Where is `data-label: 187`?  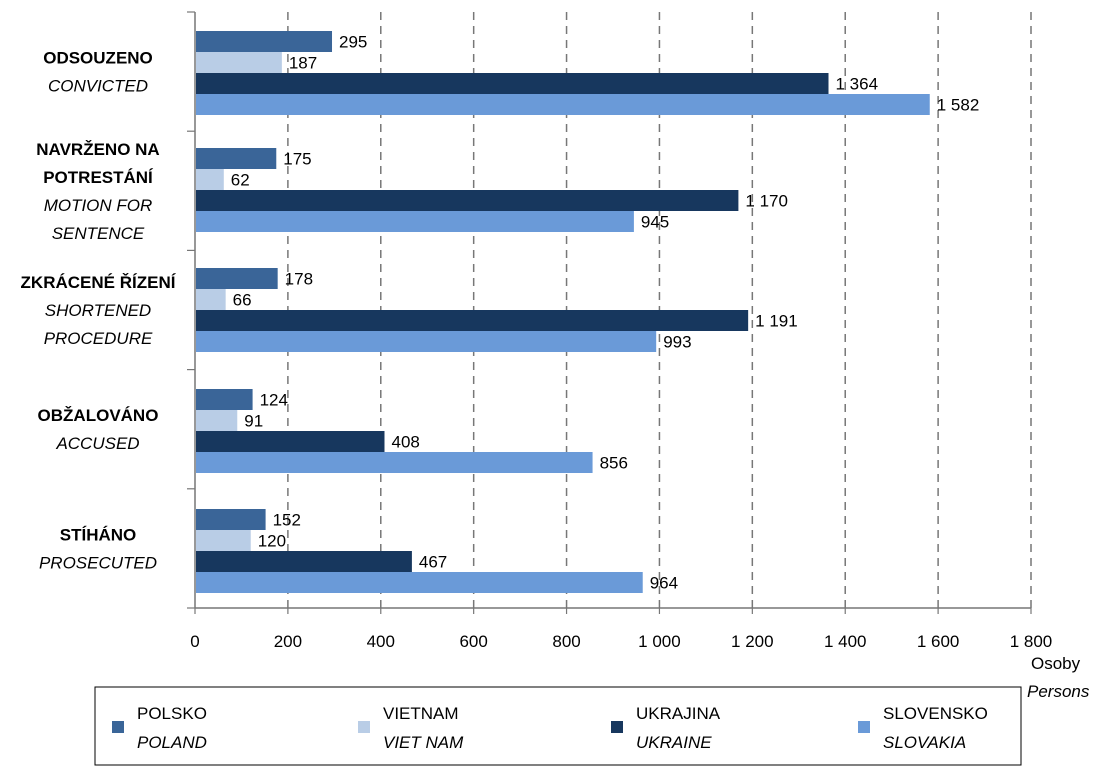 data-label: 187 is located at coordinates (303, 63).